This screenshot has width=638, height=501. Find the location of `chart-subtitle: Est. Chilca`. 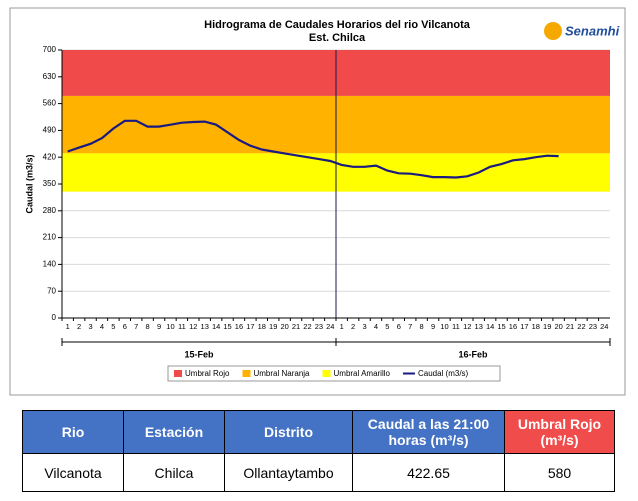

chart-subtitle: Est. Chilca is located at coordinates (337, 38).